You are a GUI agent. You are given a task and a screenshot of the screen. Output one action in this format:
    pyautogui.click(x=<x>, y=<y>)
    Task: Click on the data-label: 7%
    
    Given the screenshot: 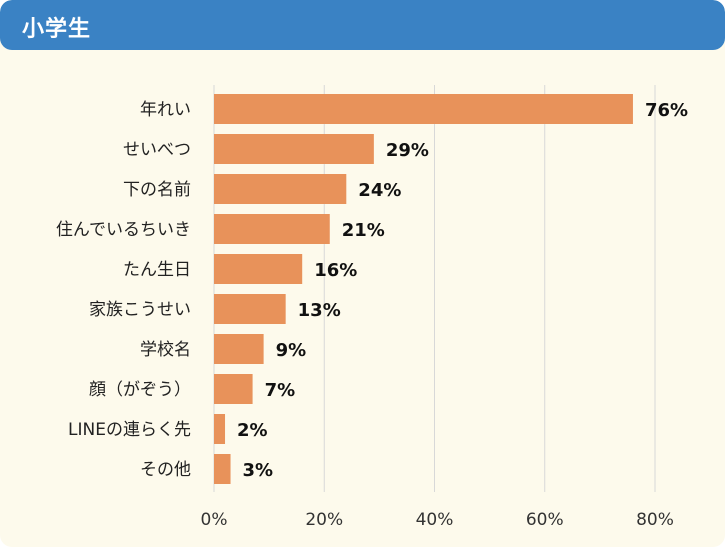 What is the action you would take?
    pyautogui.click(x=280, y=390)
    